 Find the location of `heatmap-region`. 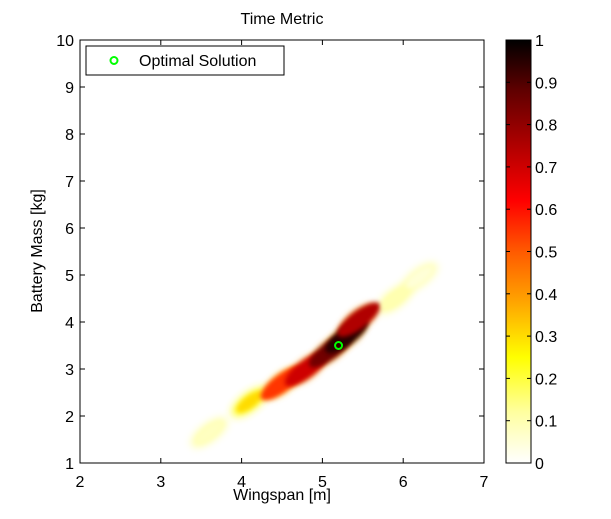

heatmap-region is located at coordinates (314, 355).